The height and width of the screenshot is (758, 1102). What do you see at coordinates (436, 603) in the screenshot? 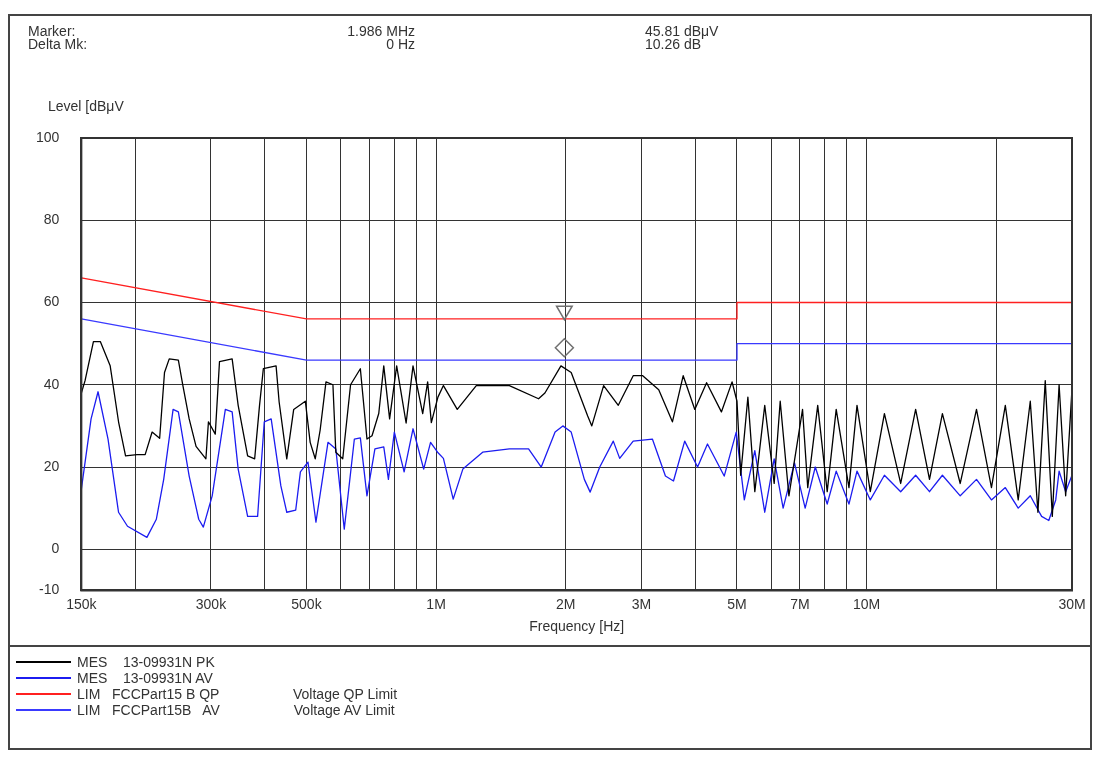
I see `x-tick-label: 1M` at bounding box center [436, 603].